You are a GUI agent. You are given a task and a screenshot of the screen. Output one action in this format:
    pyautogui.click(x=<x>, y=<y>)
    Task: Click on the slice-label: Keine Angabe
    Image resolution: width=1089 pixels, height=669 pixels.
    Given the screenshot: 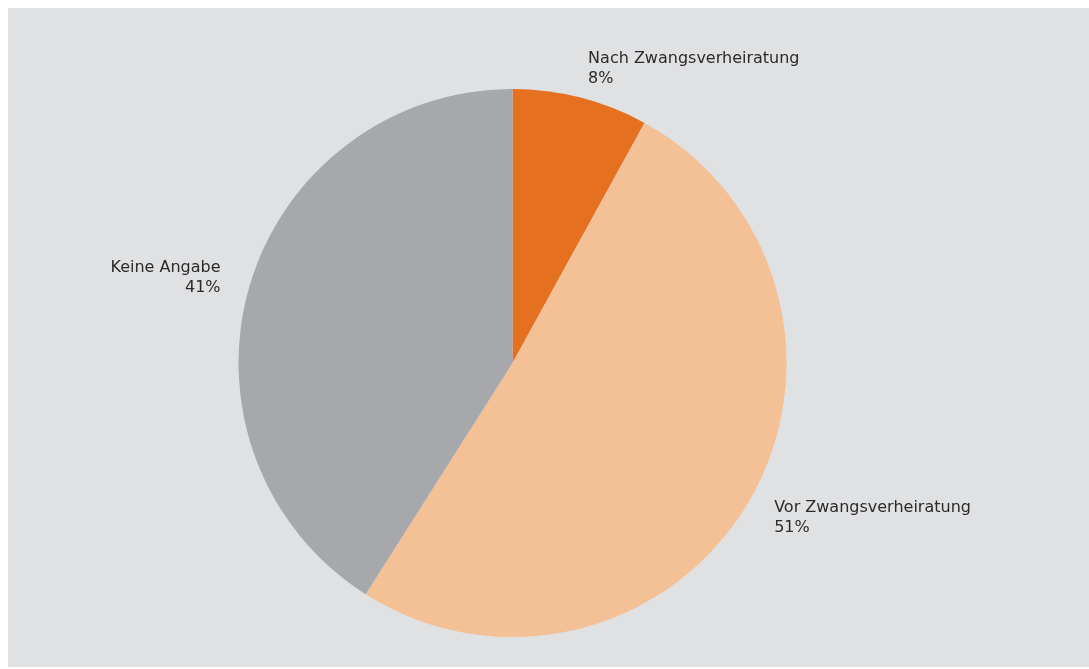 What is the action you would take?
    pyautogui.click(x=165, y=267)
    